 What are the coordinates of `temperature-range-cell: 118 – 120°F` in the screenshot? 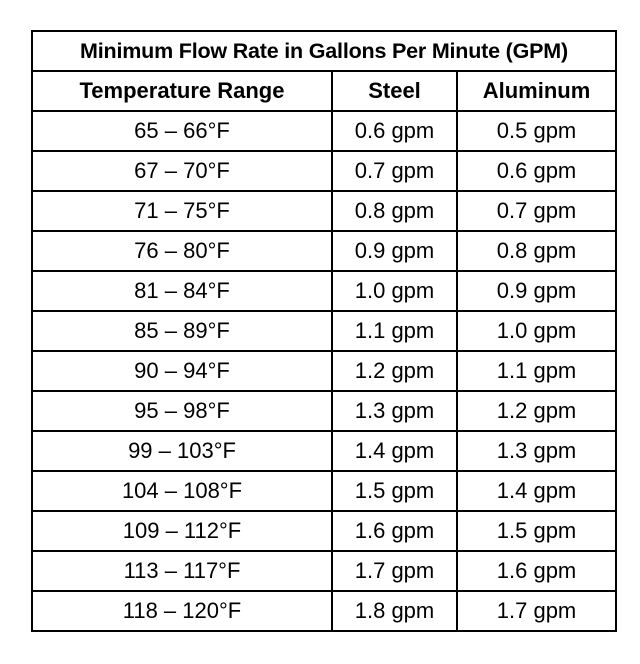 It's located at (182, 611).